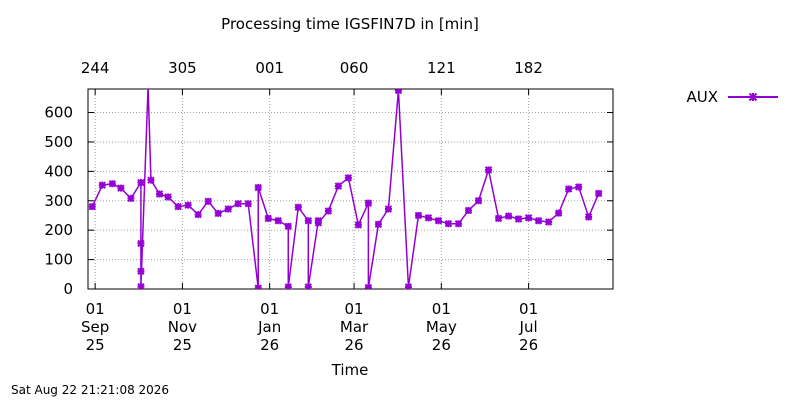 This screenshot has height=400, width=800. I want to click on x-top-tick-label: 121, so click(441, 68).